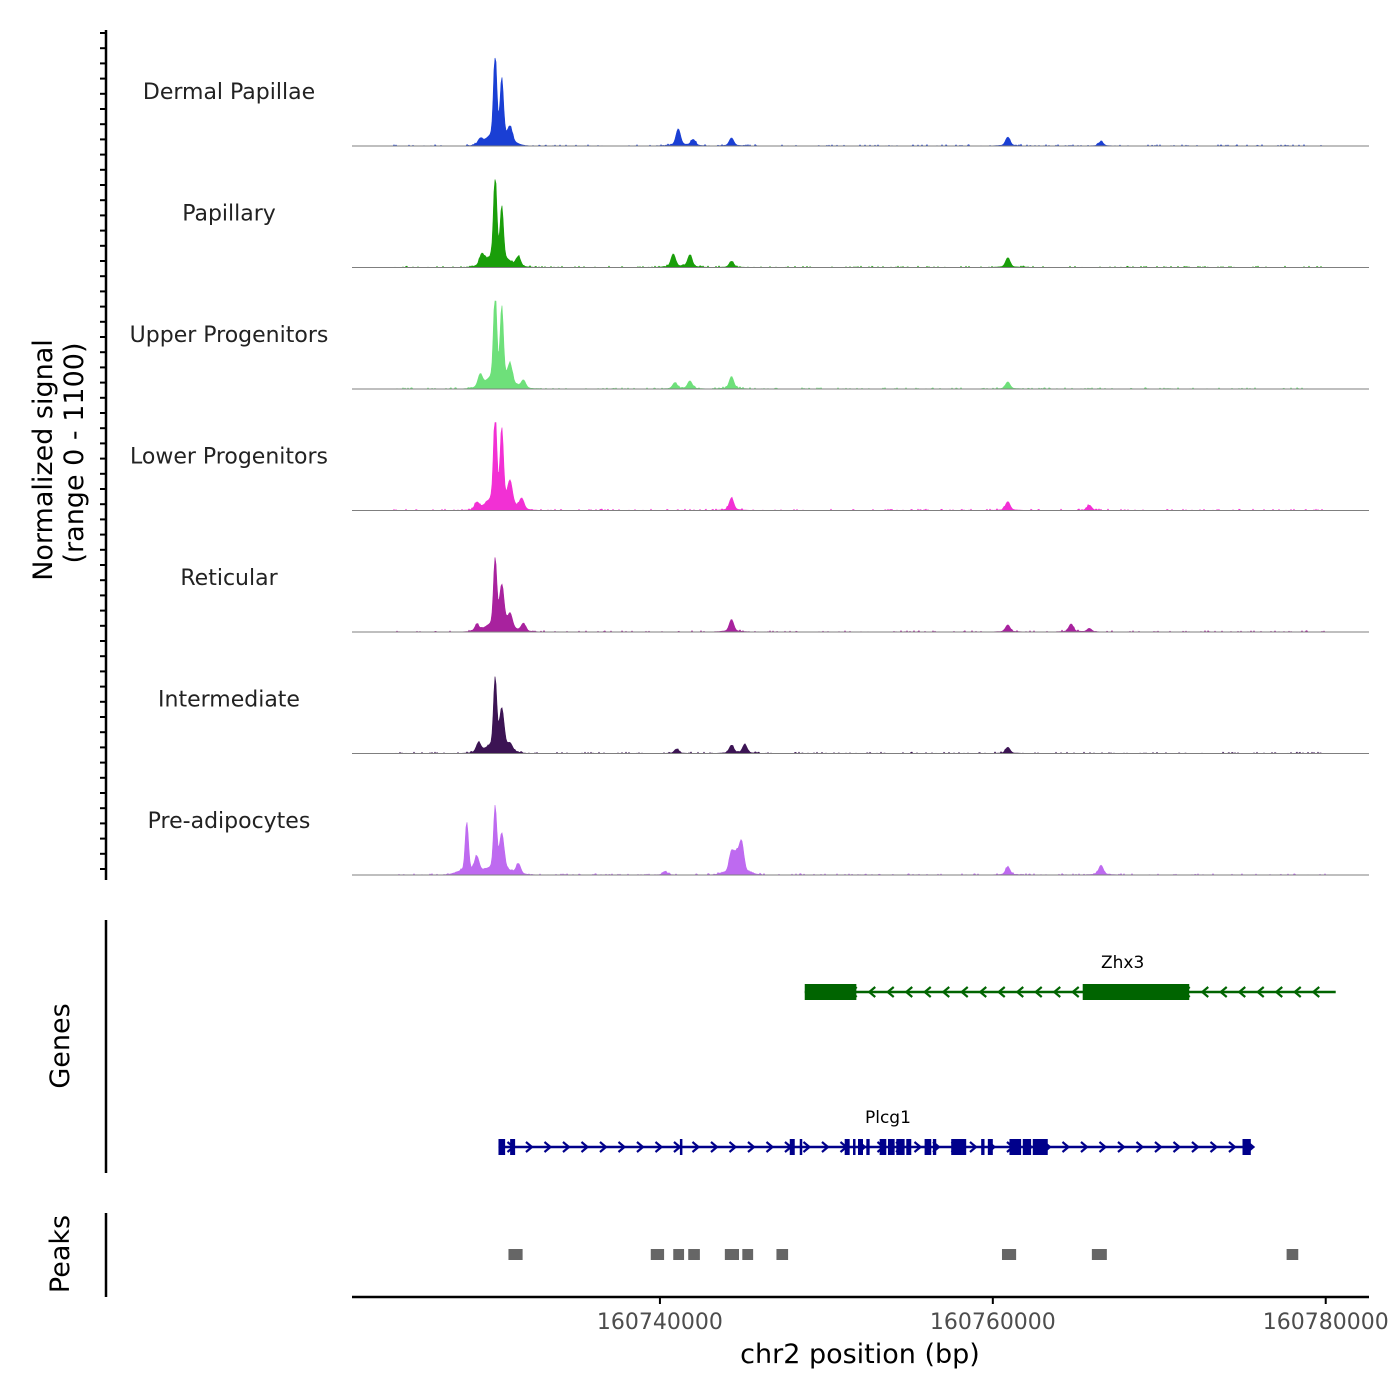  I want to click on gene-label: Plcg1, so click(888, 1118).